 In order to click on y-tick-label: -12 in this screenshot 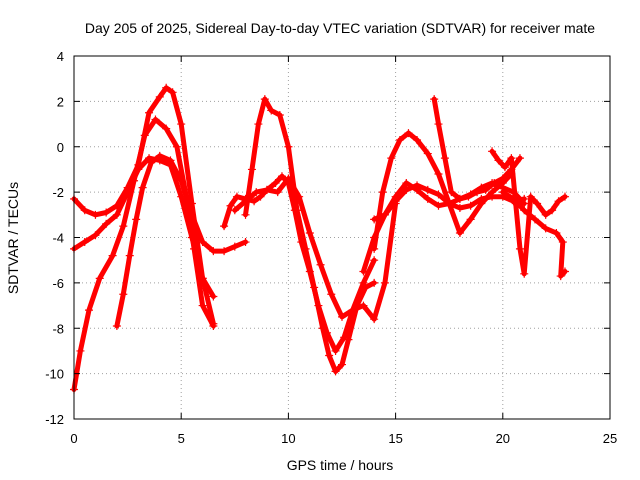, I will do `click(54, 419)`.